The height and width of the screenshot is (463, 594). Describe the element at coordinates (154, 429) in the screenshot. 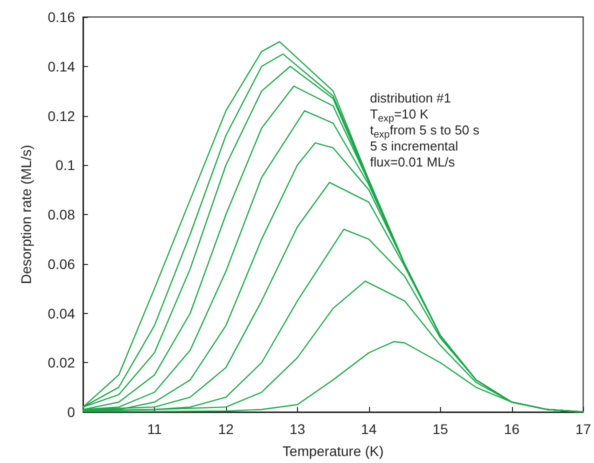

I see `x-tick-label: 11` at that location.